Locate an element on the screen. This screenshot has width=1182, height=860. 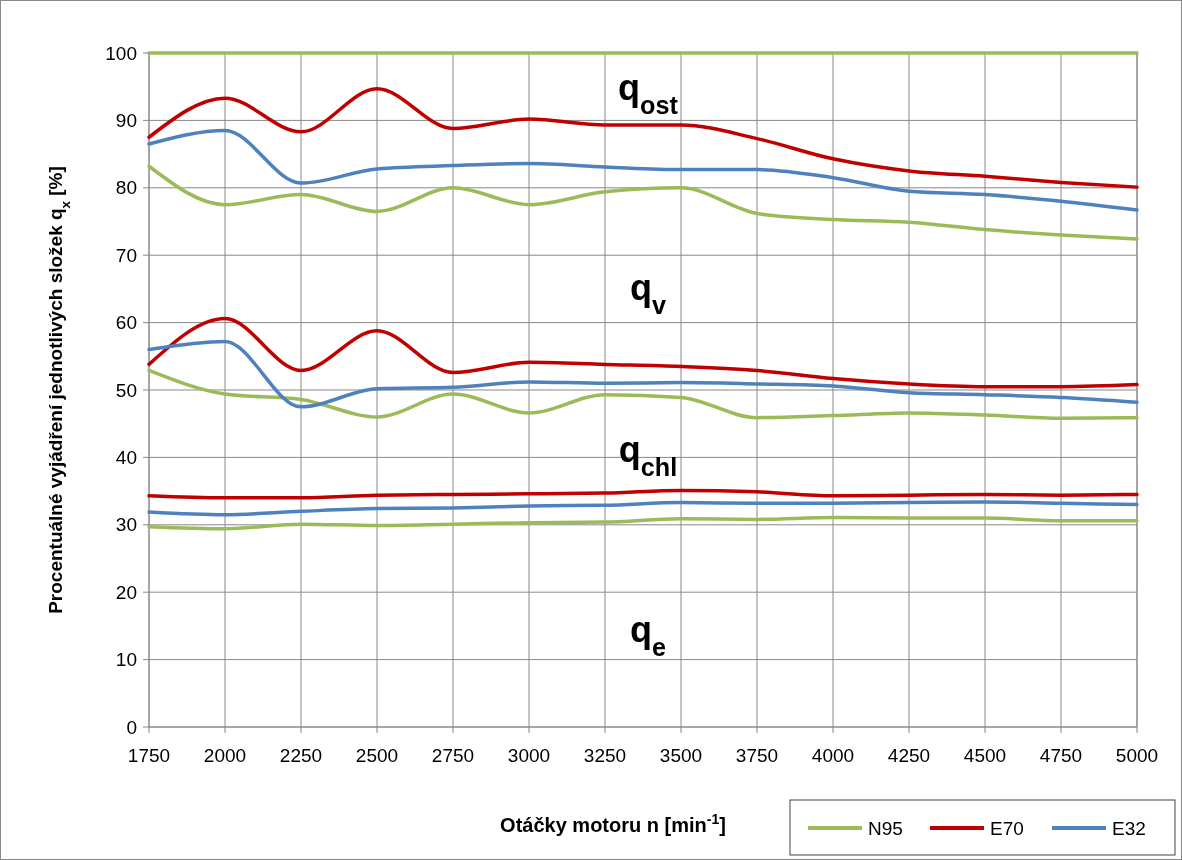
x-tick-label: 2000 is located at coordinates (225, 755).